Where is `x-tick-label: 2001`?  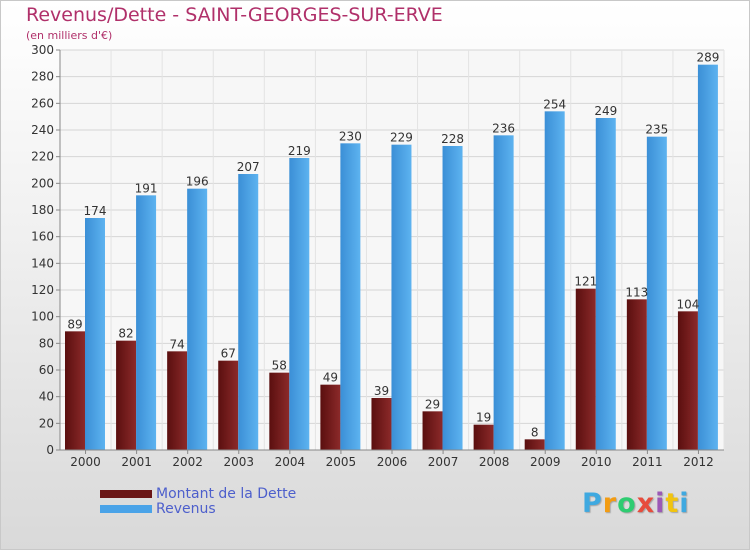 x-tick-label: 2001 is located at coordinates (136, 462).